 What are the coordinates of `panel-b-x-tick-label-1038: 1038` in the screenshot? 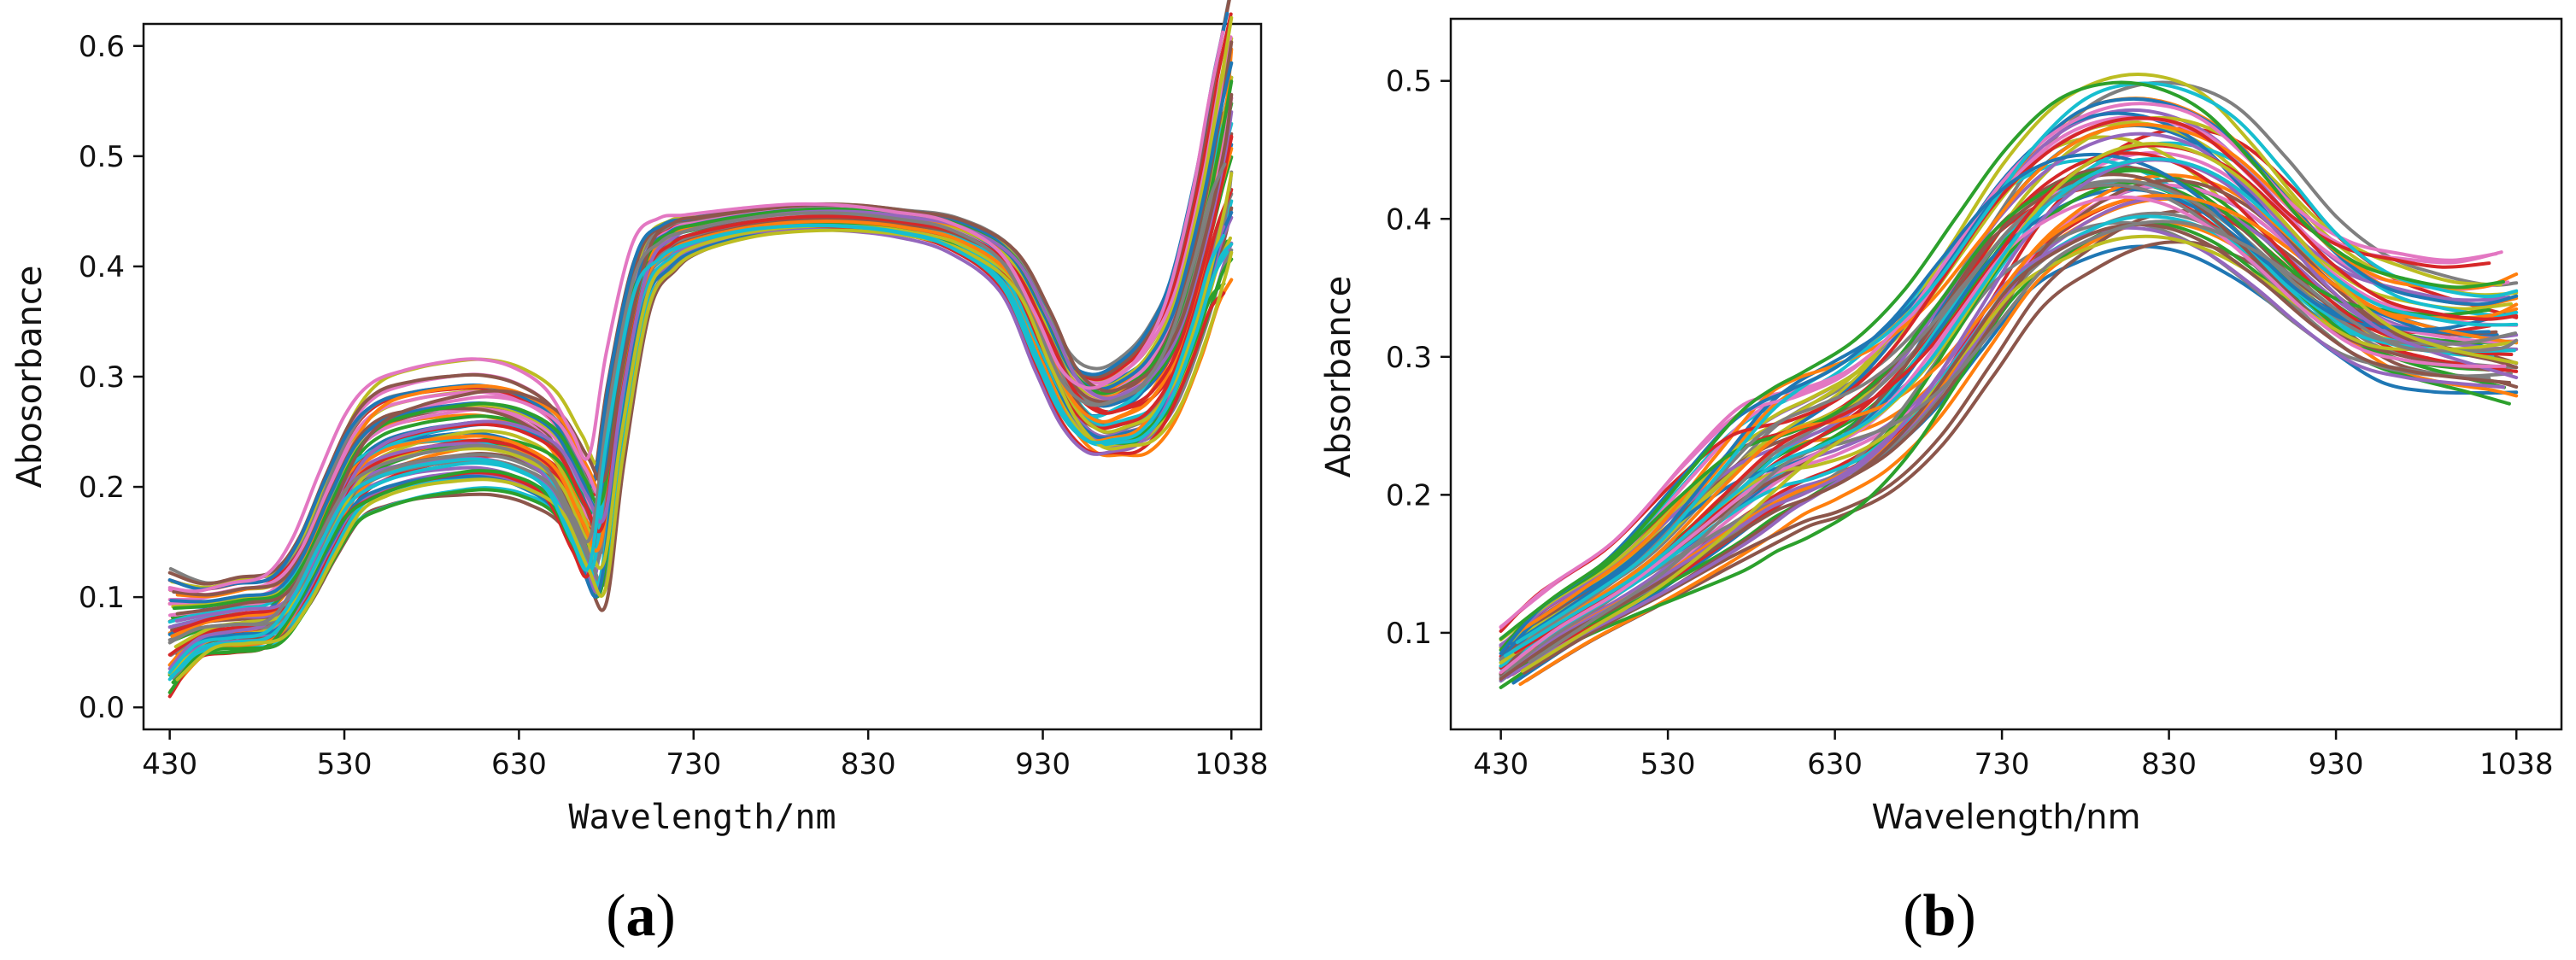 It's located at (2516, 764).